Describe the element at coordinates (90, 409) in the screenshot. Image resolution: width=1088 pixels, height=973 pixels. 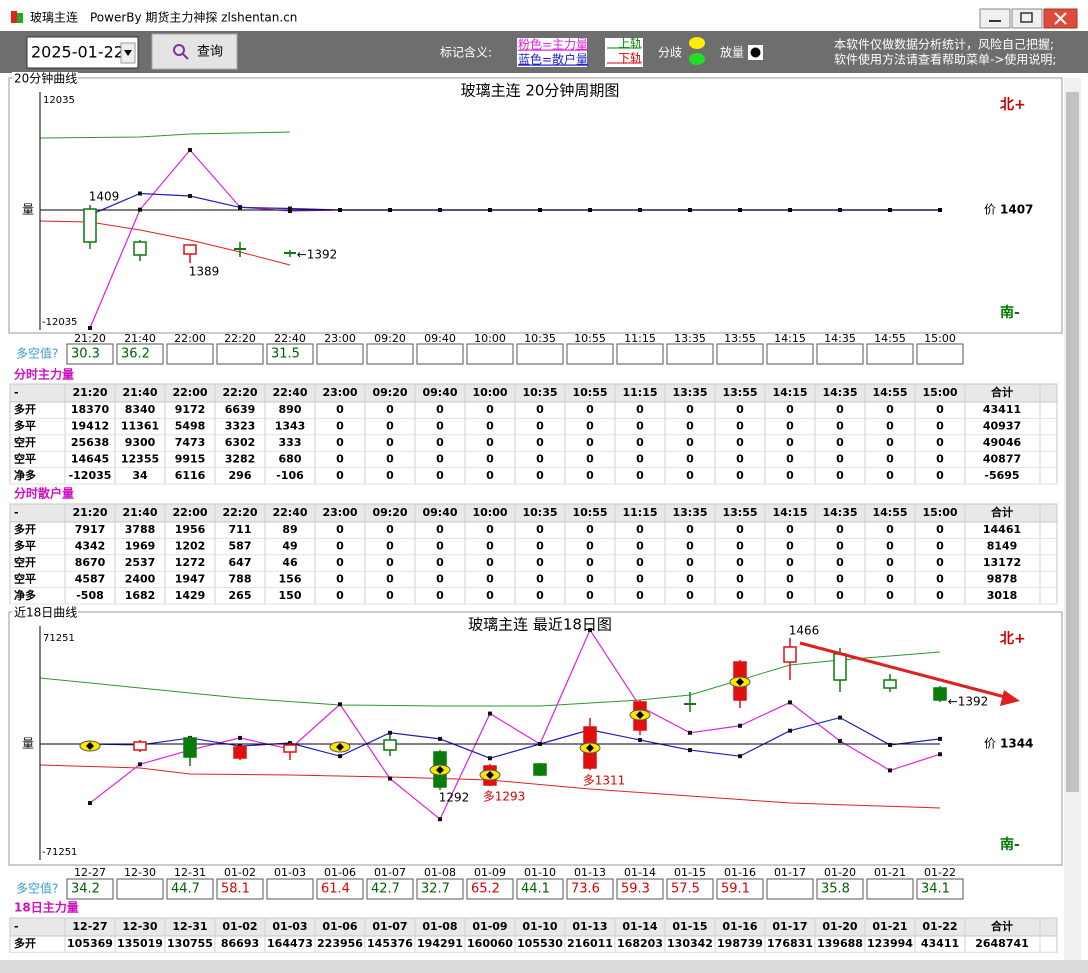
I see `table-cell: 18370` at that location.